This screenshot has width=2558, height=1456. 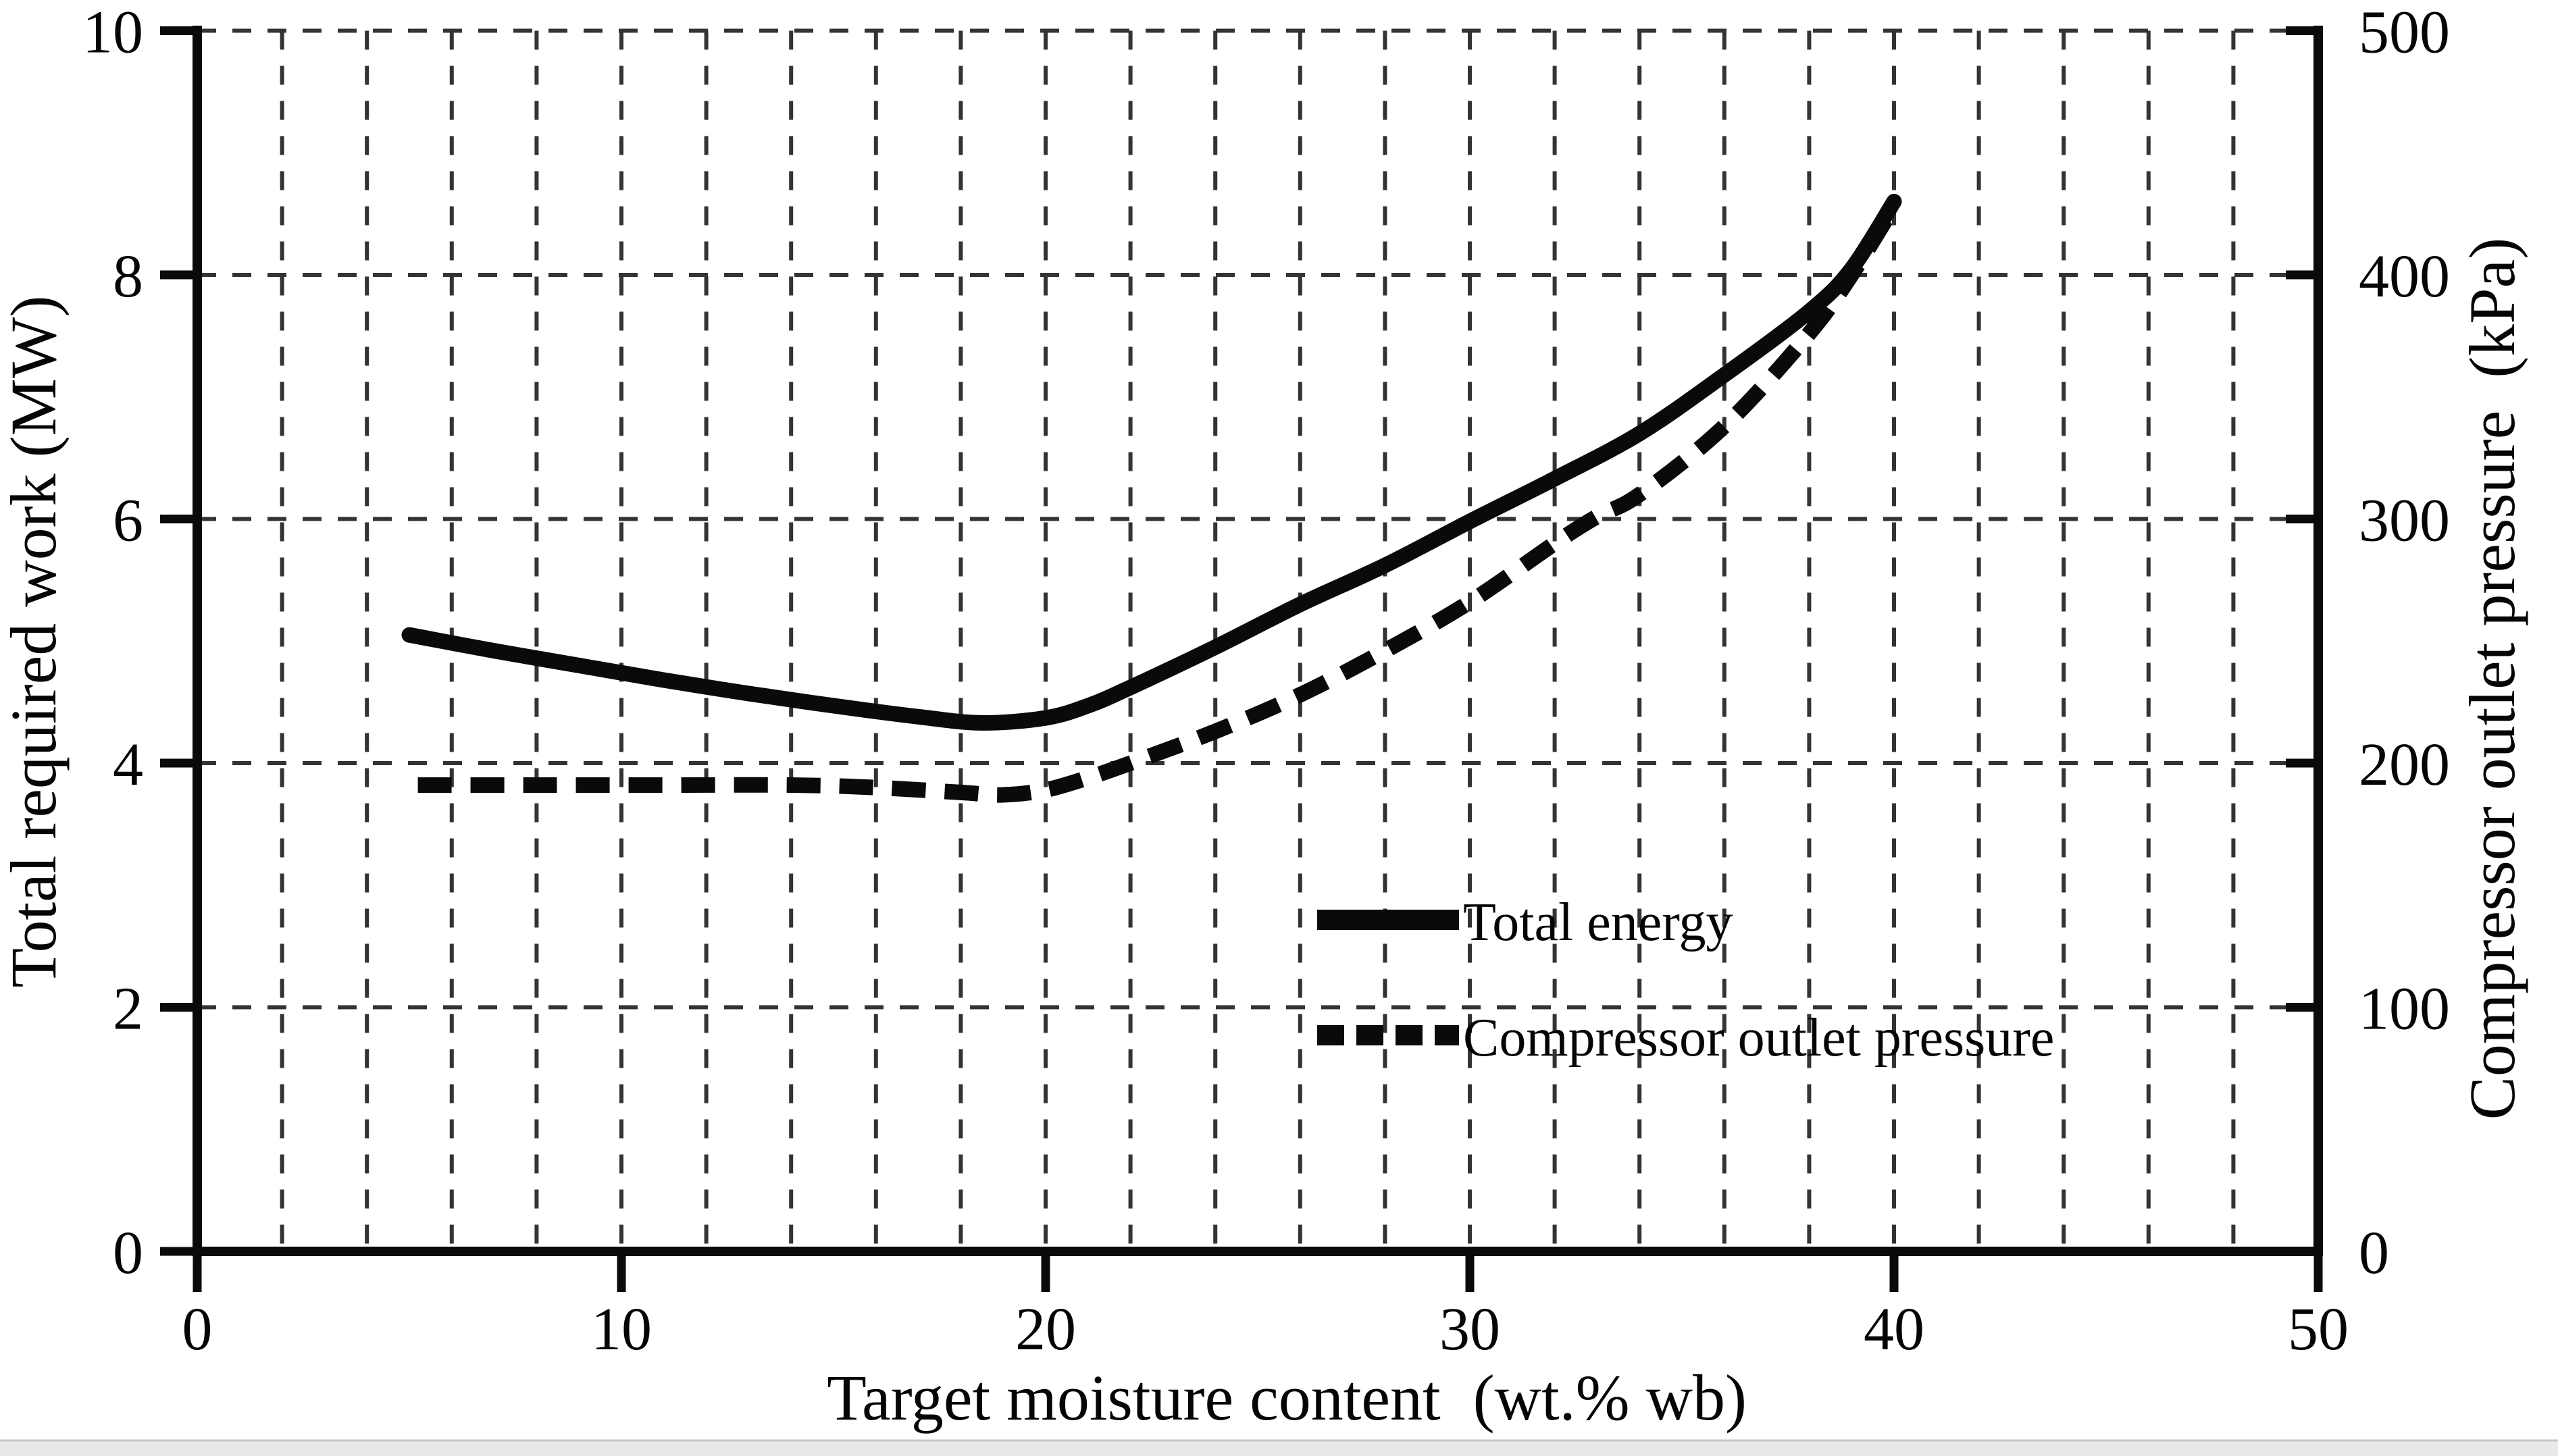 I want to click on y-left-tick-label: 10, so click(x=112, y=33).